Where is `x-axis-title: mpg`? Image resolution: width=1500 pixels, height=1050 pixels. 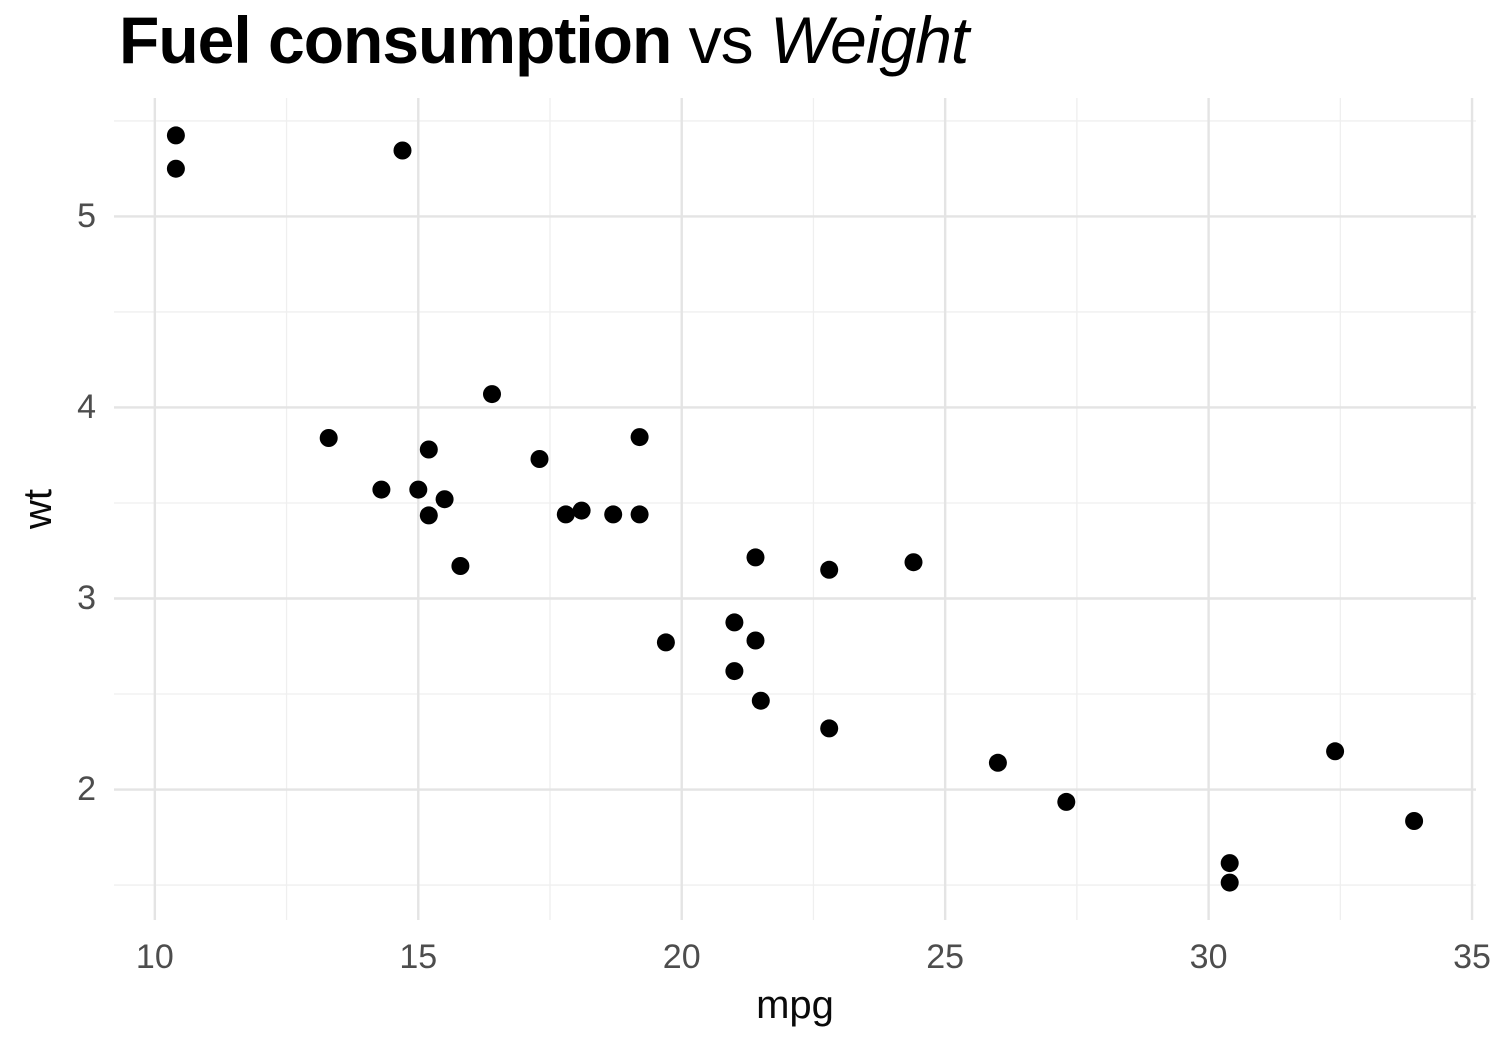 x-axis-title: mpg is located at coordinates (795, 1005).